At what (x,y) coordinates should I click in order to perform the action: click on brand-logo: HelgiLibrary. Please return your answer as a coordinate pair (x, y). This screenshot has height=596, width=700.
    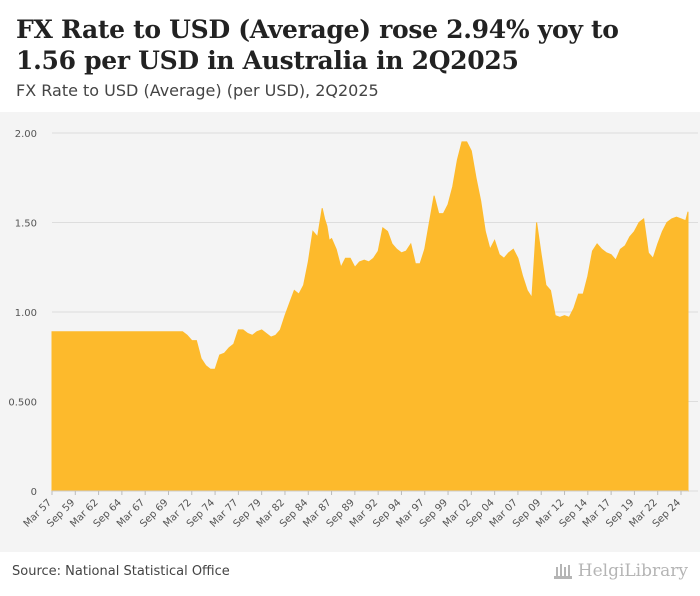
    Looking at the image, I should click on (620, 571).